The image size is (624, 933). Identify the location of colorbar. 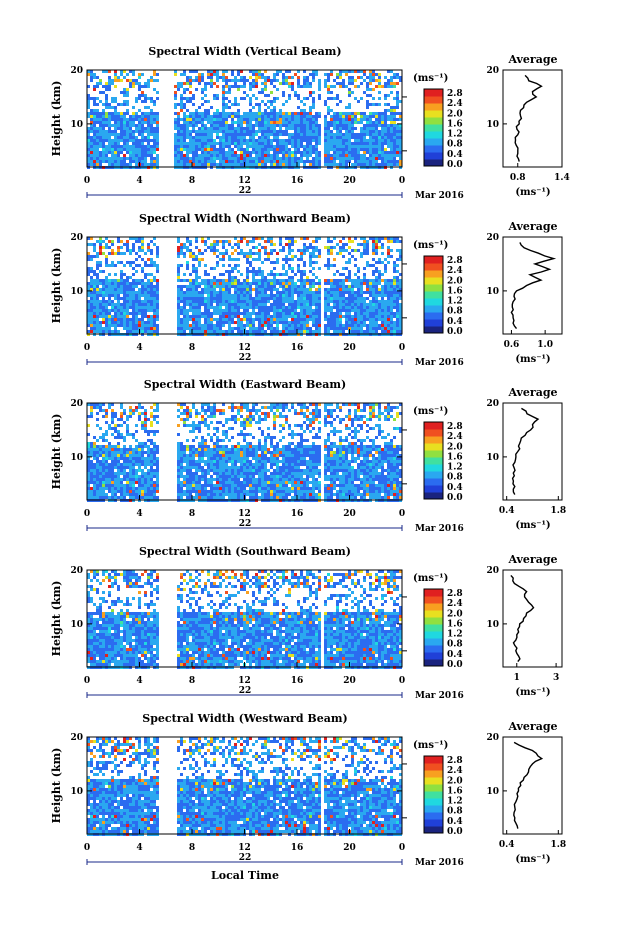
(433, 295).